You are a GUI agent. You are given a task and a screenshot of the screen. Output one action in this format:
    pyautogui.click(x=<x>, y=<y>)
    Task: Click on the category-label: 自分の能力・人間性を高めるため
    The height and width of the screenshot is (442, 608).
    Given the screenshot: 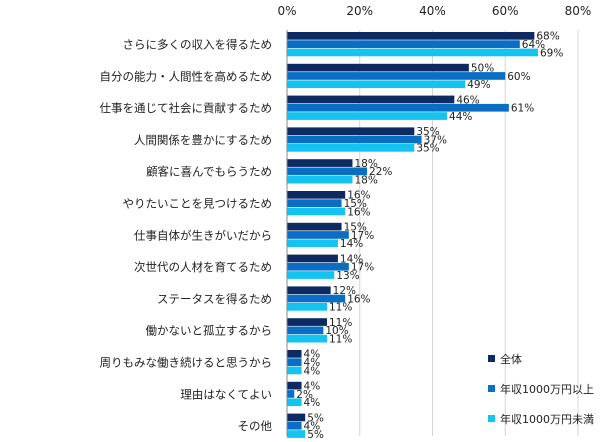 What is the action you would take?
    pyautogui.click(x=186, y=76)
    